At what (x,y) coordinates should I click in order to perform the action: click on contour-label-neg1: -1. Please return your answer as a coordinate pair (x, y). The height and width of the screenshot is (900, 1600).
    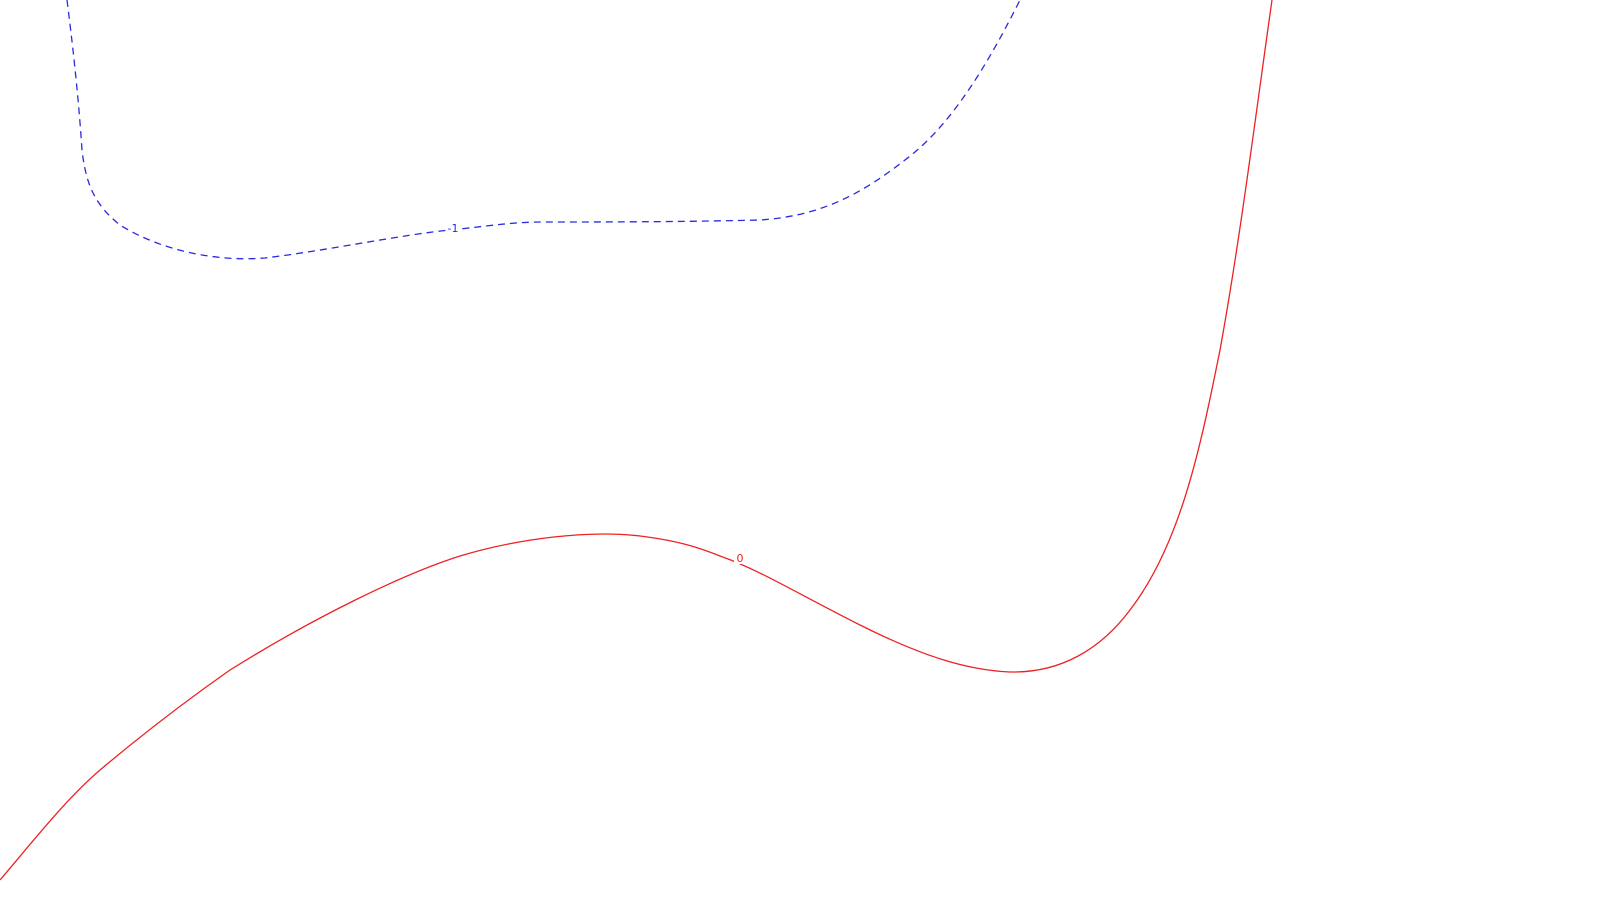
    Looking at the image, I should click on (453, 228).